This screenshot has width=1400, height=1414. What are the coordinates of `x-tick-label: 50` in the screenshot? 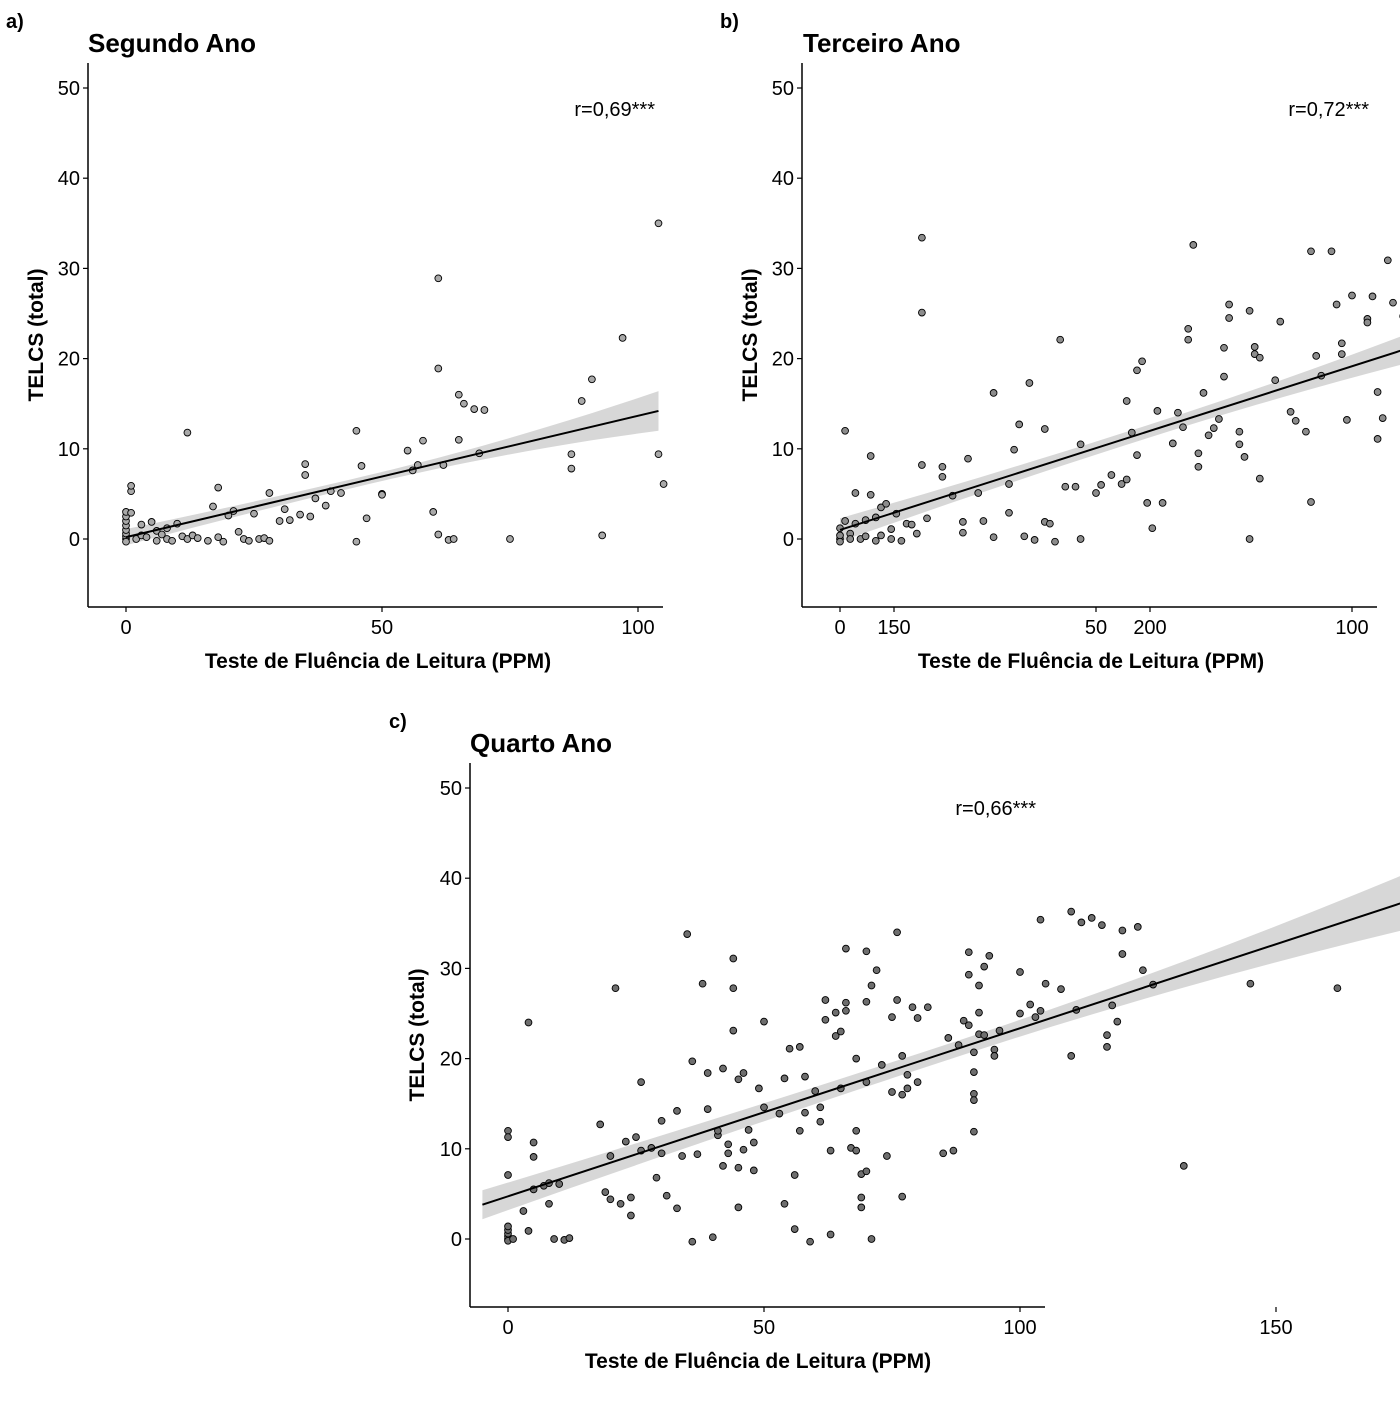 It's located at (764, 1328).